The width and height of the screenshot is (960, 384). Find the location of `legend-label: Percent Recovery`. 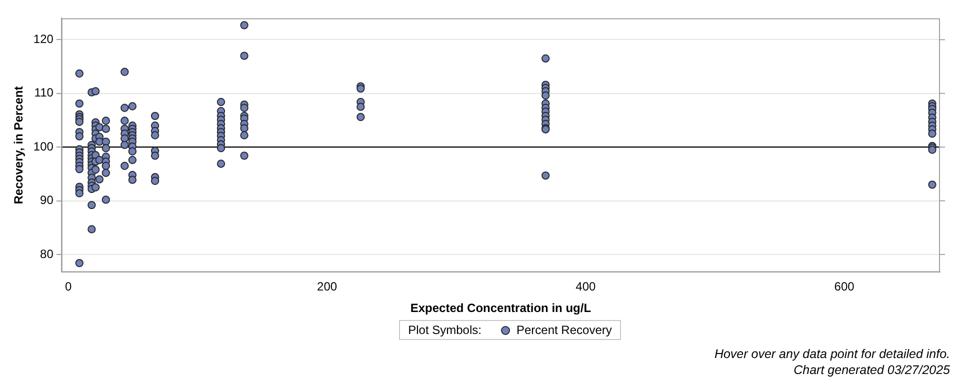

legend-label: Percent Recovery is located at coordinates (564, 330).